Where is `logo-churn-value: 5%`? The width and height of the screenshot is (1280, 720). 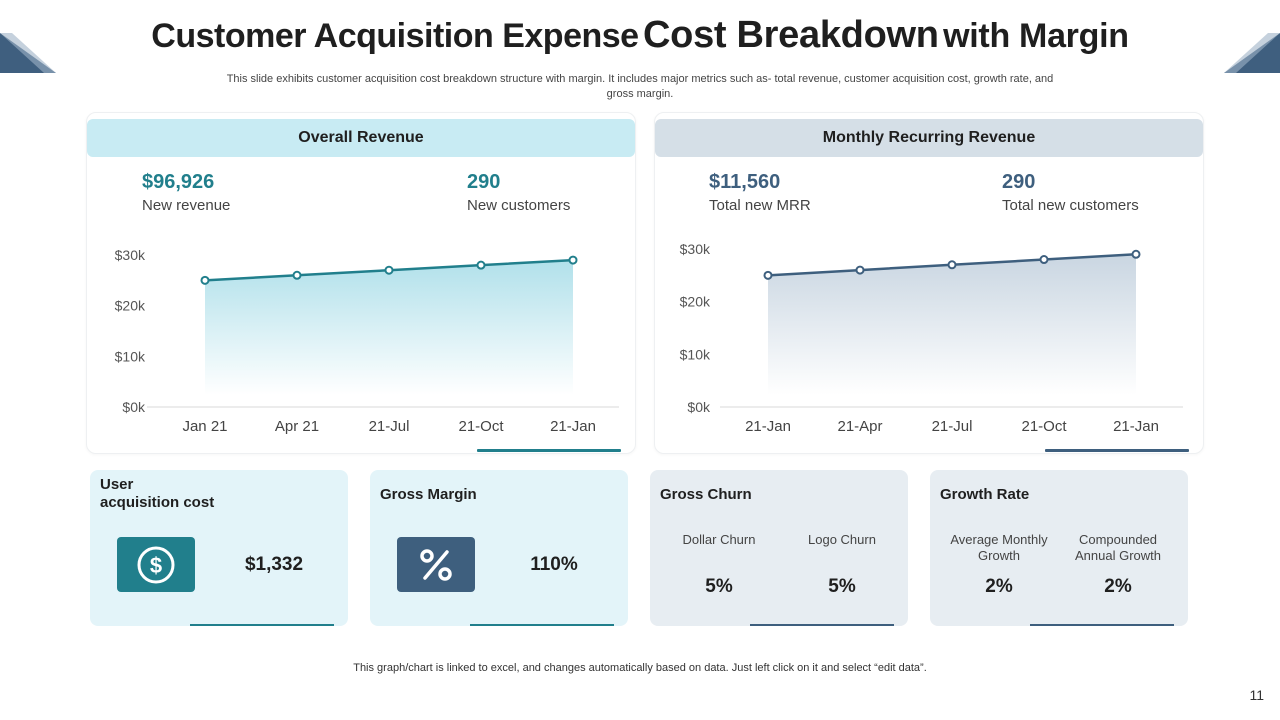
logo-churn-value: 5% is located at coordinates (842, 586).